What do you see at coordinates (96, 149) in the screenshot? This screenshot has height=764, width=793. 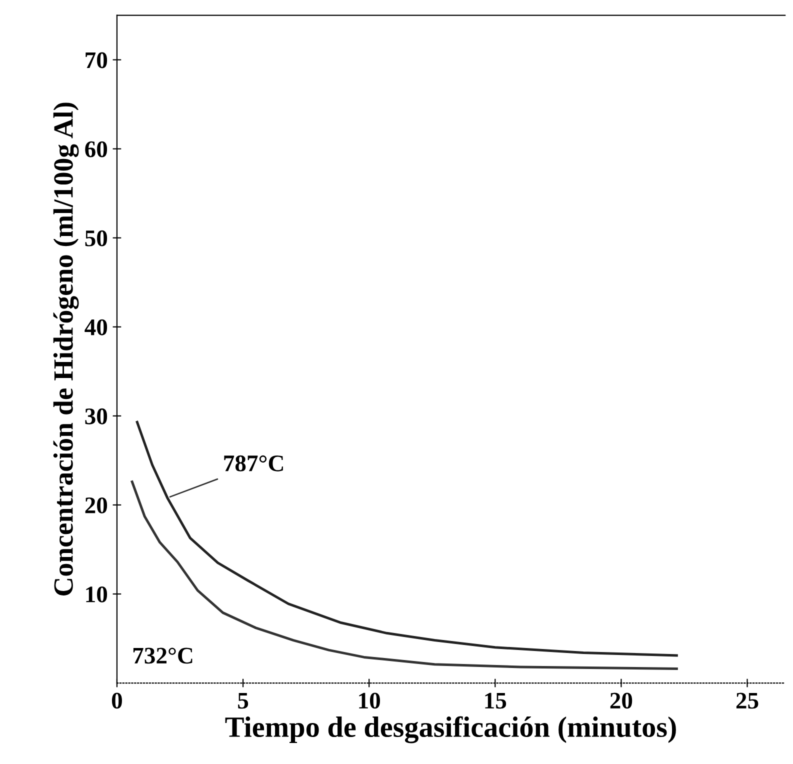 I see `y-tick-label: 60` at bounding box center [96, 149].